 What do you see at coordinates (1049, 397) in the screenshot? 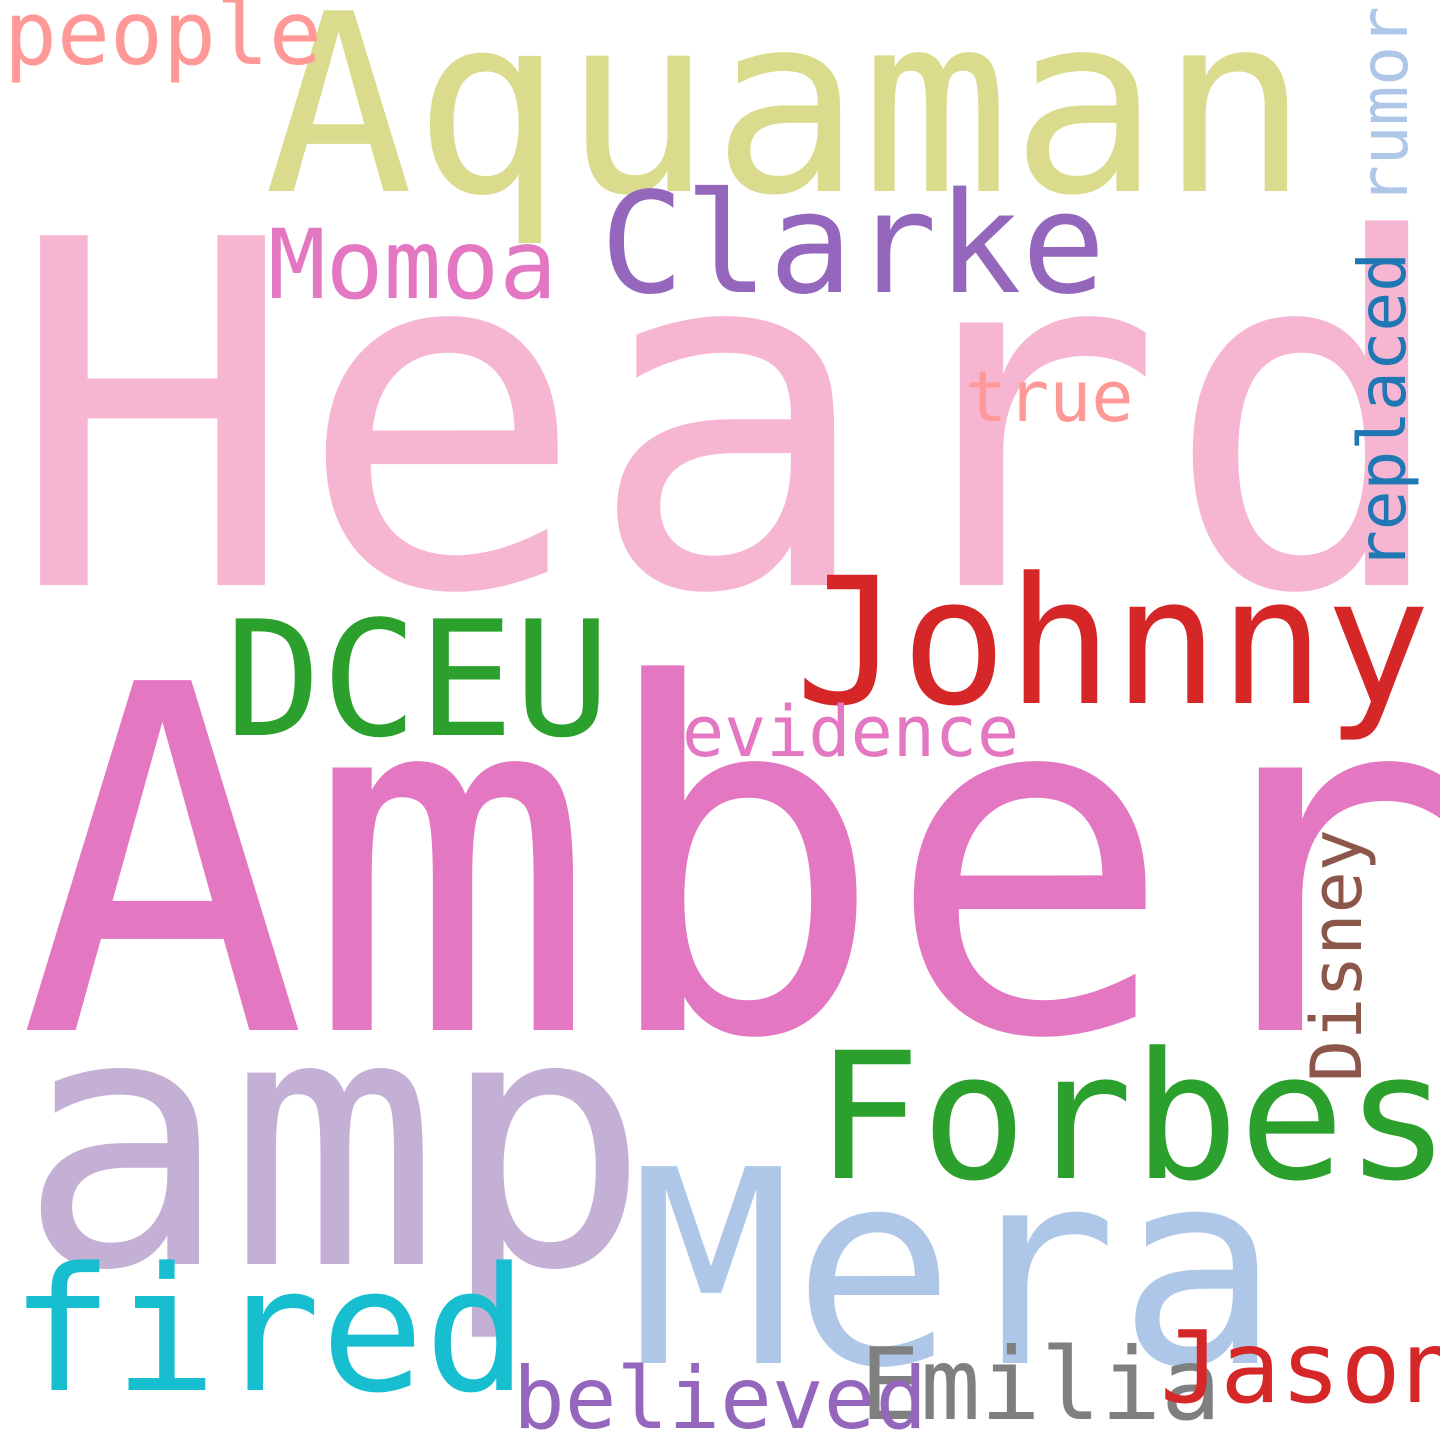
I see `word-true: true` at bounding box center [1049, 397].